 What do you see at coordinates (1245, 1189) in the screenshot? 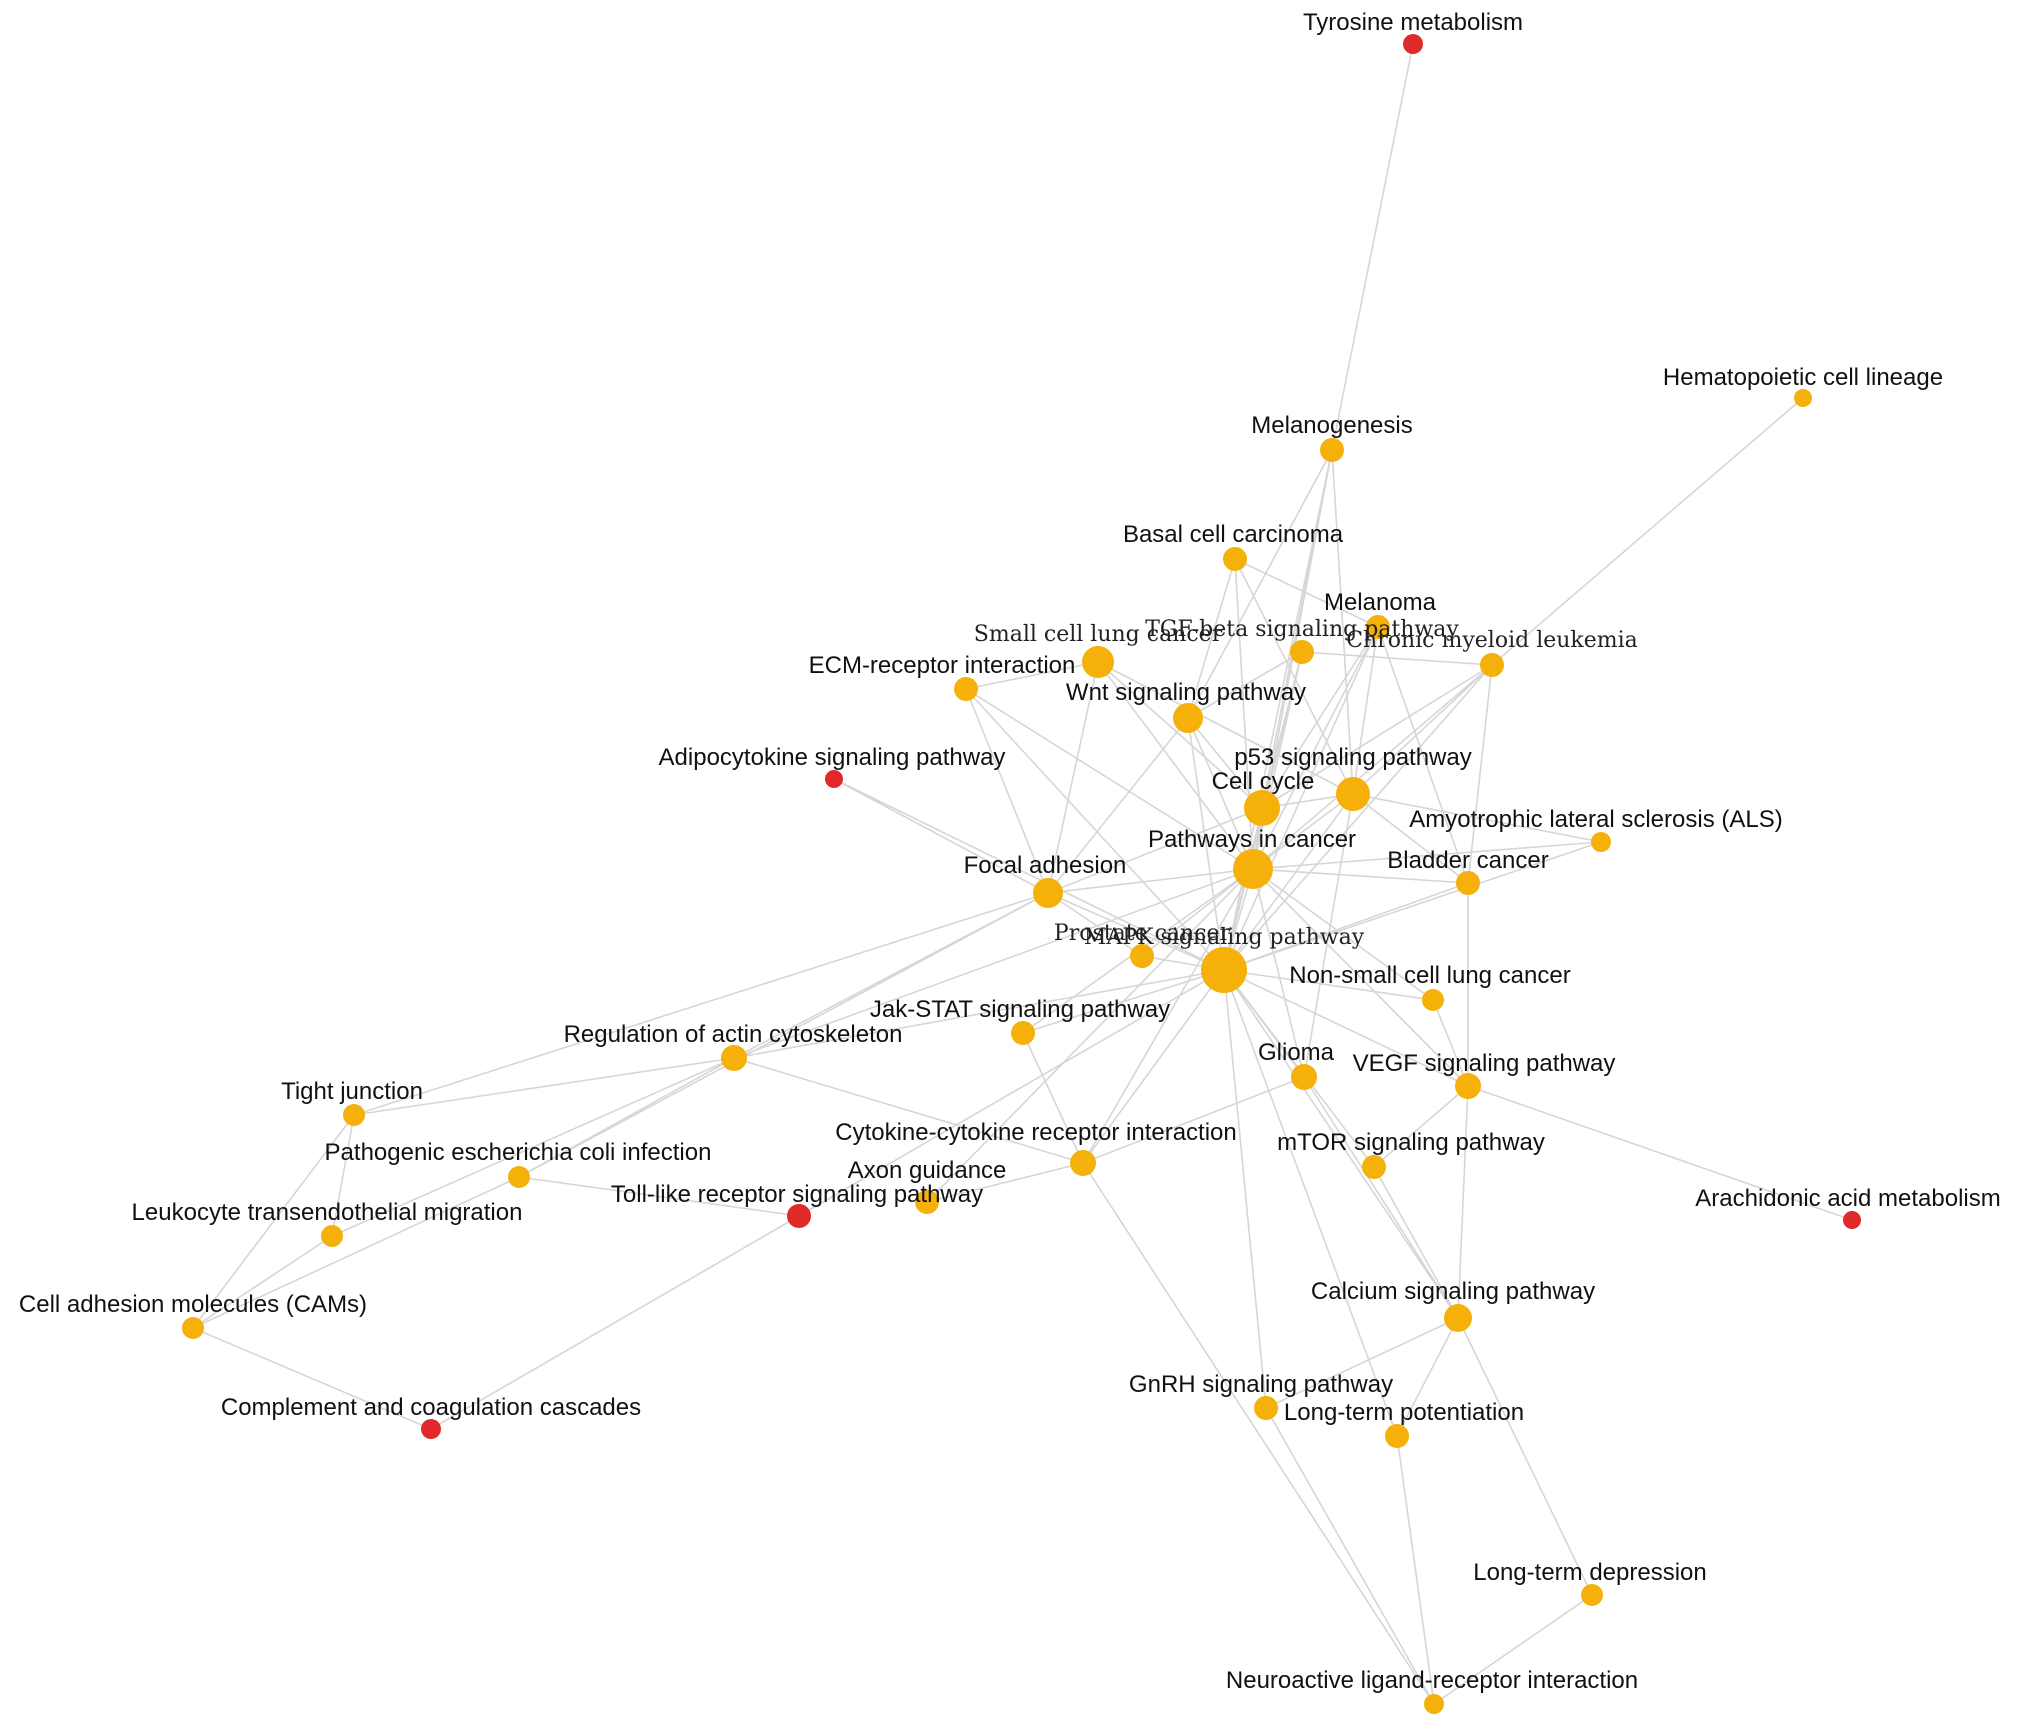
I see `edge-mapk-gnrh` at bounding box center [1245, 1189].